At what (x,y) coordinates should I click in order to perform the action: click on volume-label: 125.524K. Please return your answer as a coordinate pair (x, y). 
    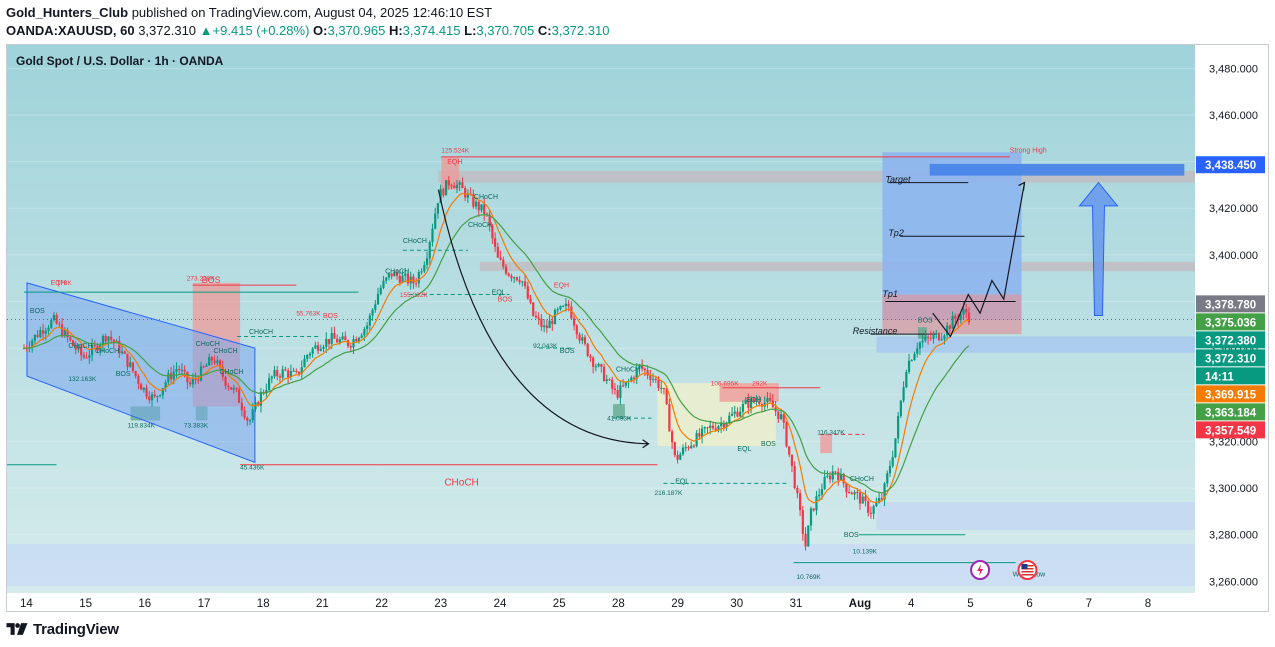
    Looking at the image, I should click on (455, 150).